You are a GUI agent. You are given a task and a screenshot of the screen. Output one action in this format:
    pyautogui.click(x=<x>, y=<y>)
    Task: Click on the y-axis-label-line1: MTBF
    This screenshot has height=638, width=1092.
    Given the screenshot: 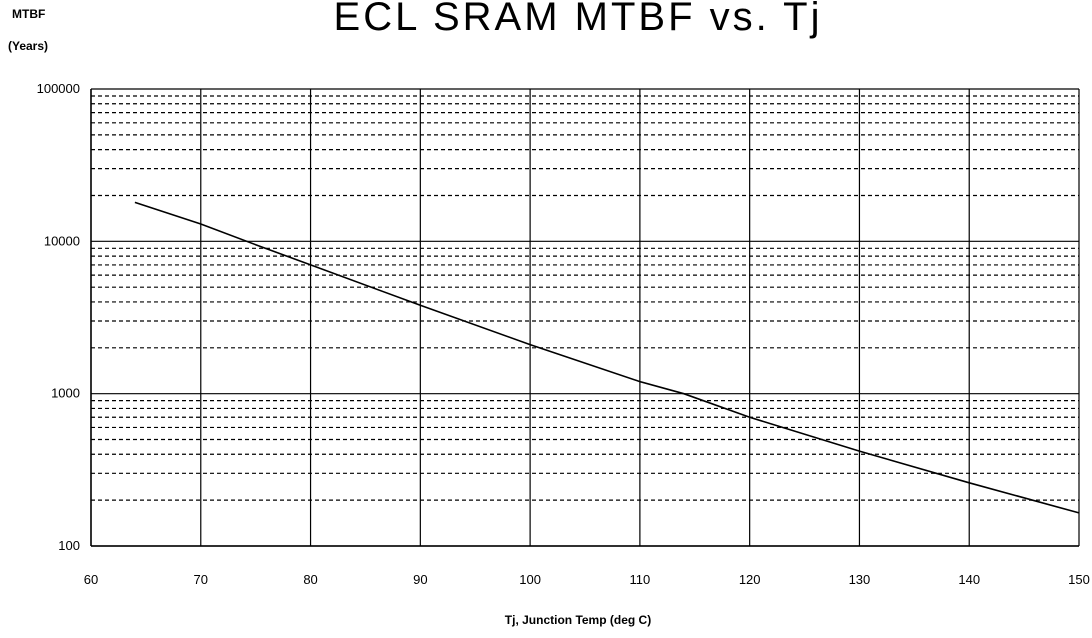 What is the action you would take?
    pyautogui.click(x=28, y=14)
    